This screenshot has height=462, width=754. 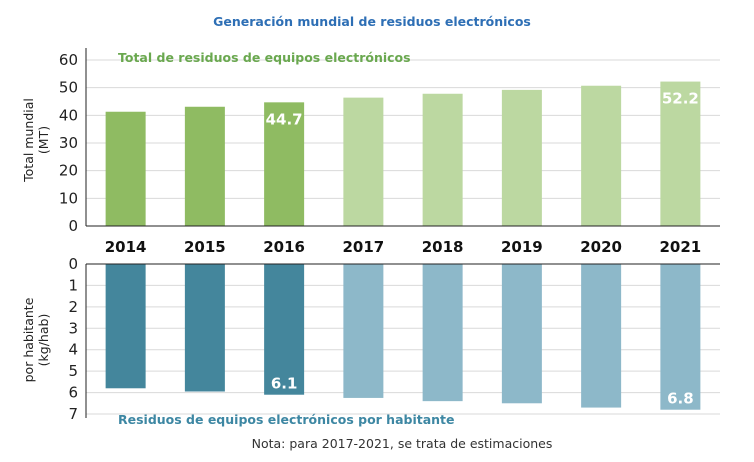 What do you see at coordinates (680, 99) in the screenshot?
I see `top-data-label: 52.2` at bounding box center [680, 99].